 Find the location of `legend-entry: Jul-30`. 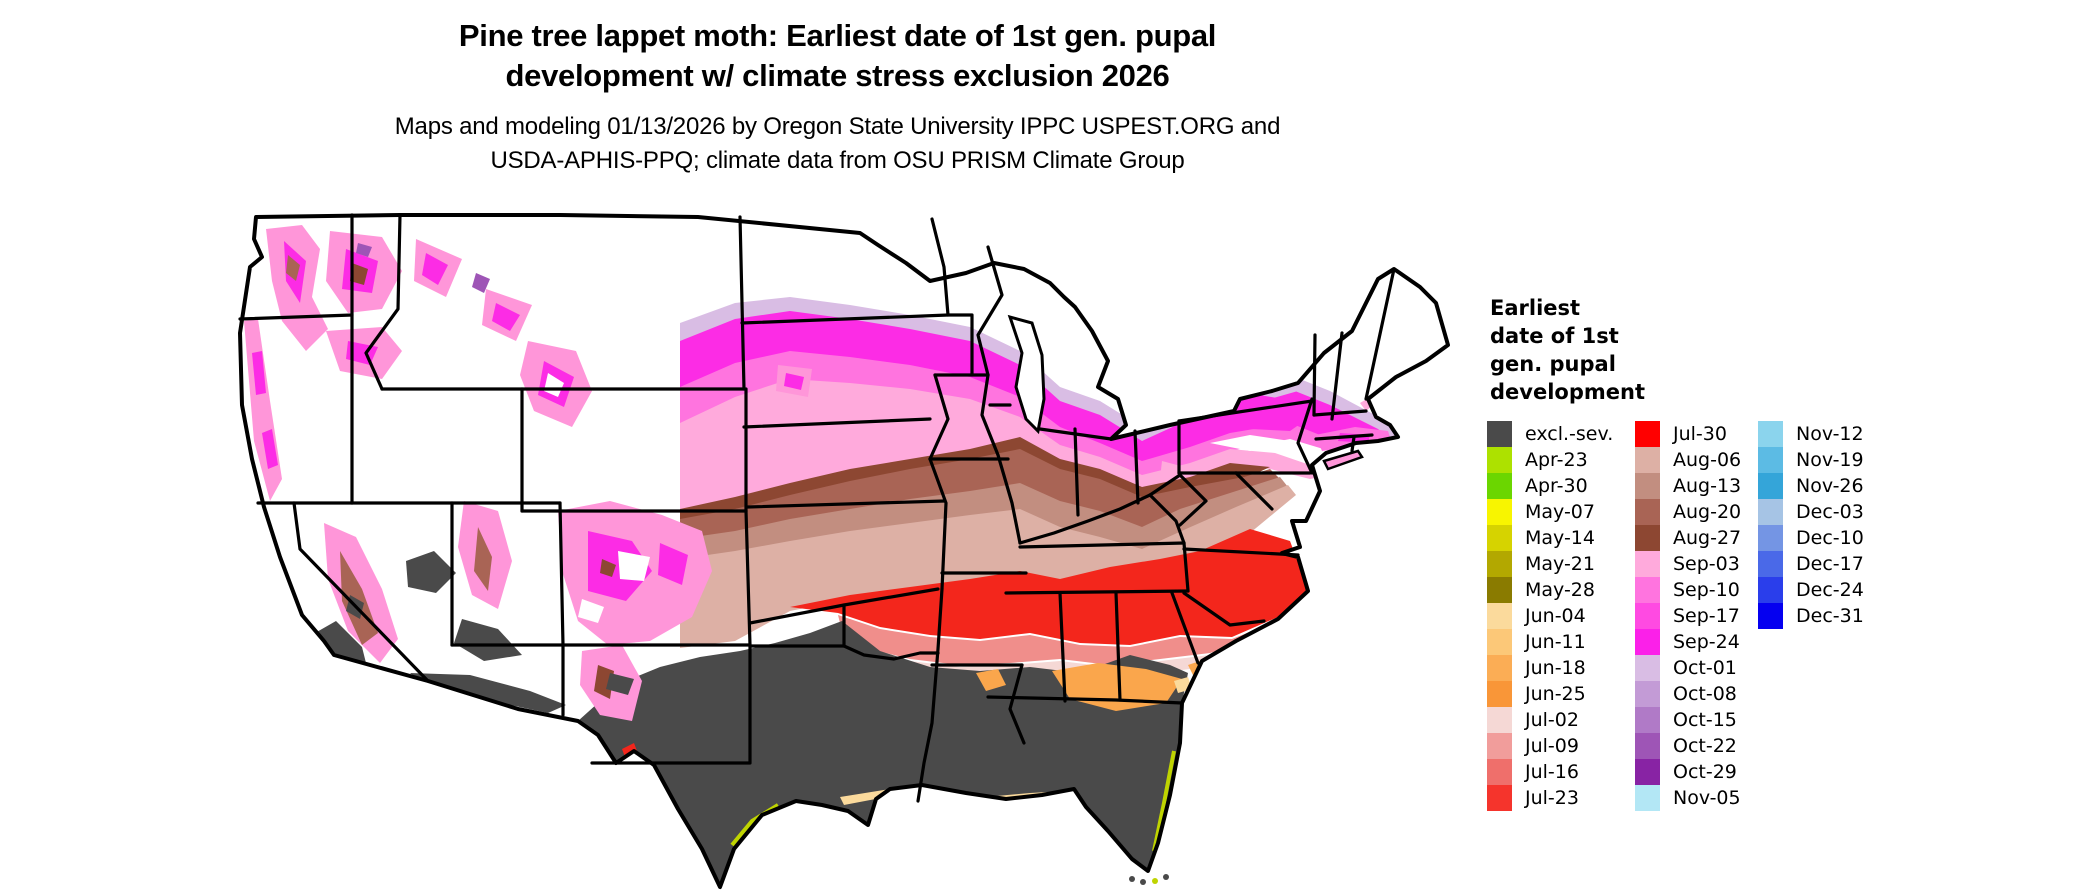

legend-entry: Jul-30 is located at coordinates (1688, 434).